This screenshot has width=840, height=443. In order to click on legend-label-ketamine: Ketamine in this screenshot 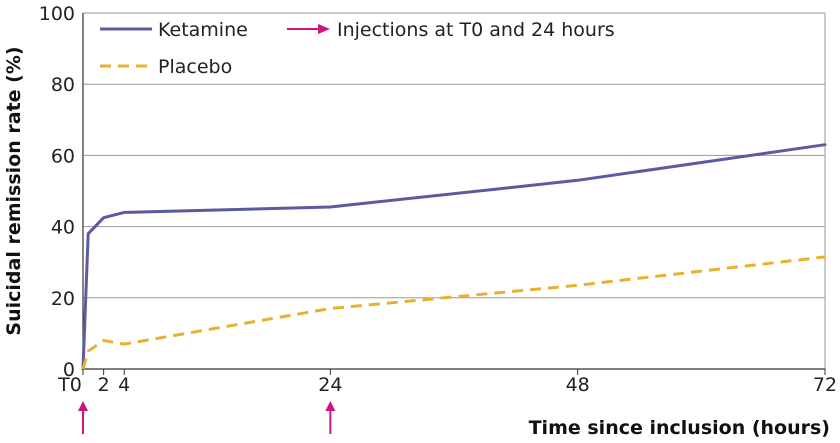, I will do `click(203, 30)`.